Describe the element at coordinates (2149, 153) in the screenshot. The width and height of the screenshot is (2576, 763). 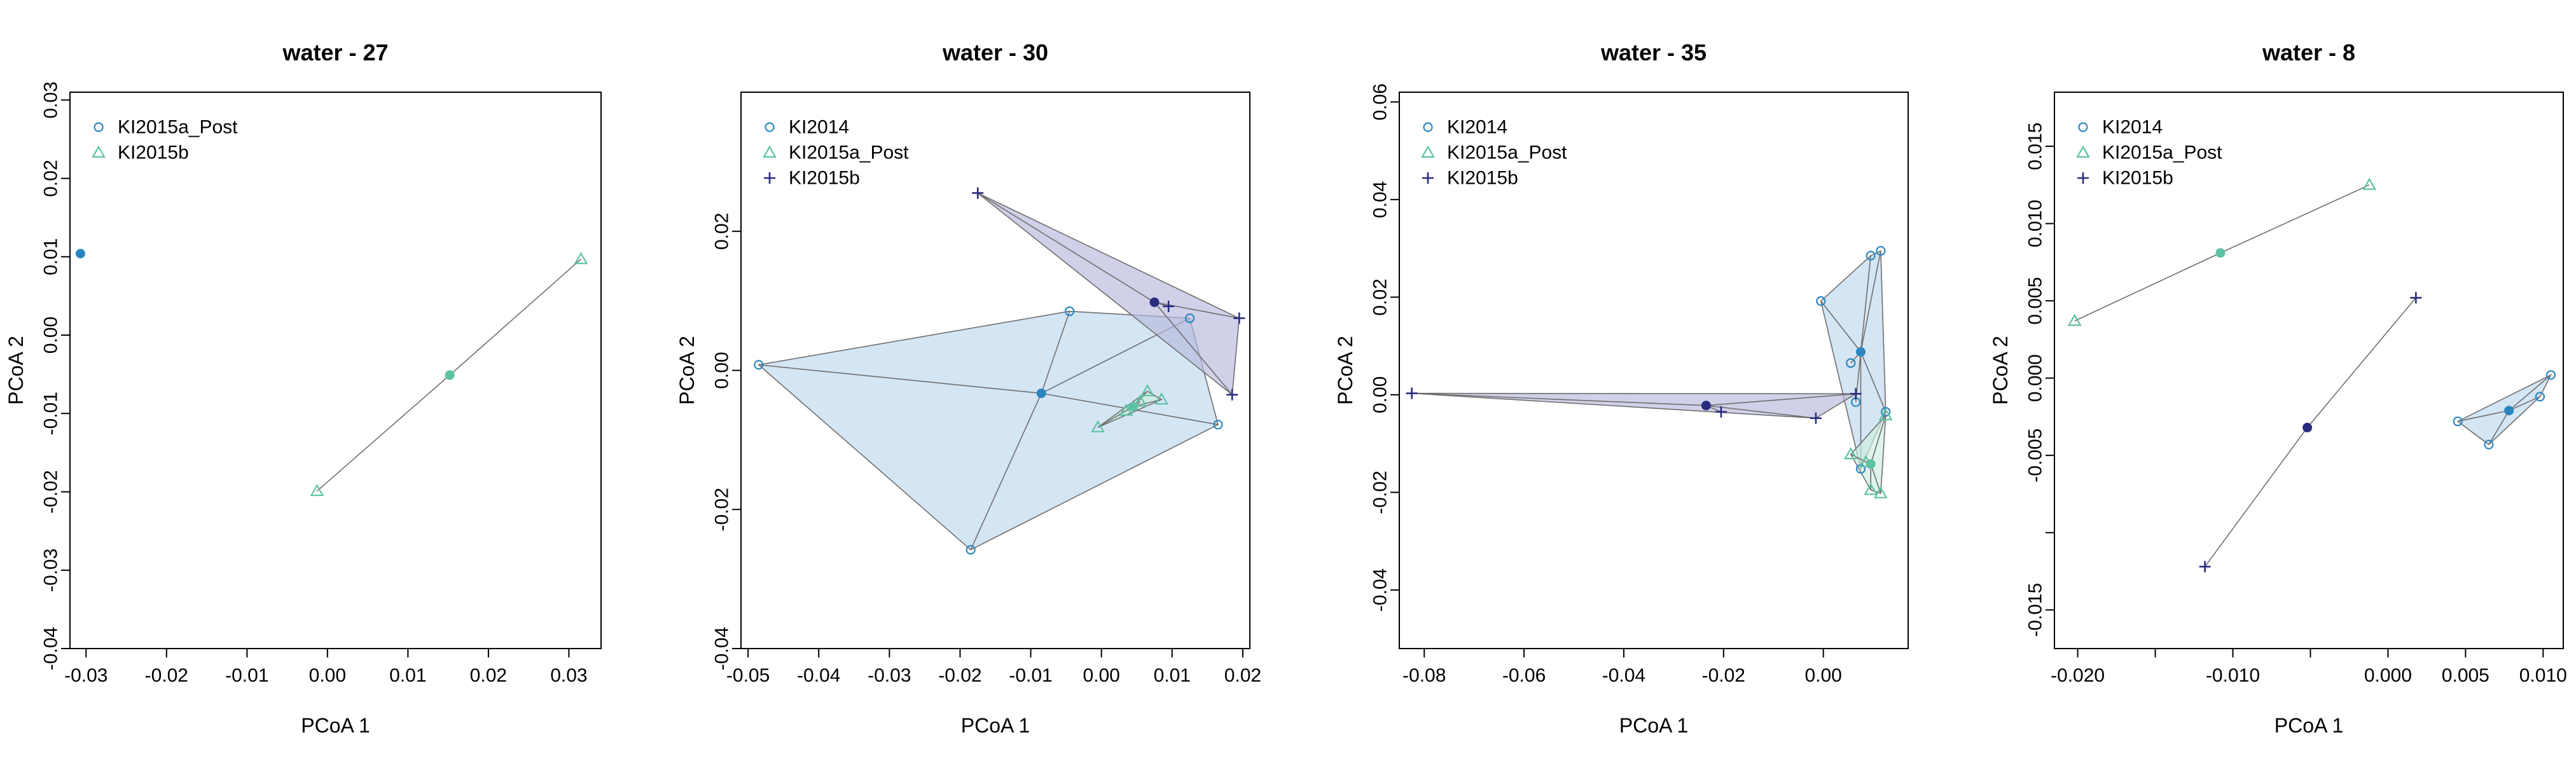
I see `legend: KI2014 KI2015a_Post KI2015b` at that location.